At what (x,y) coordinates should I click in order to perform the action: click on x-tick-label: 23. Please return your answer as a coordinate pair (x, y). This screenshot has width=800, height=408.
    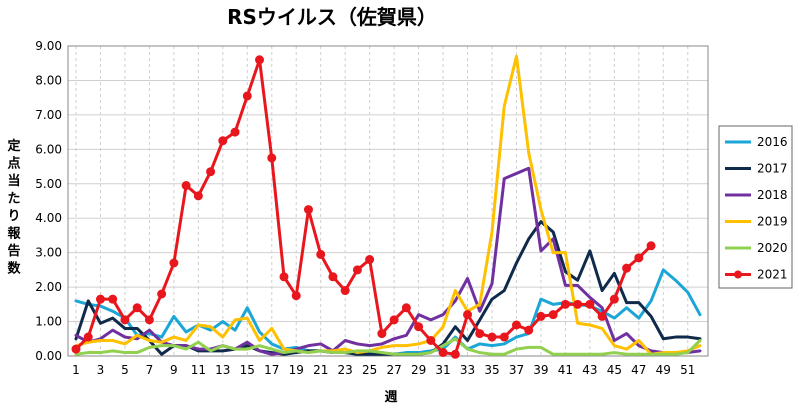
    Looking at the image, I should click on (345, 370).